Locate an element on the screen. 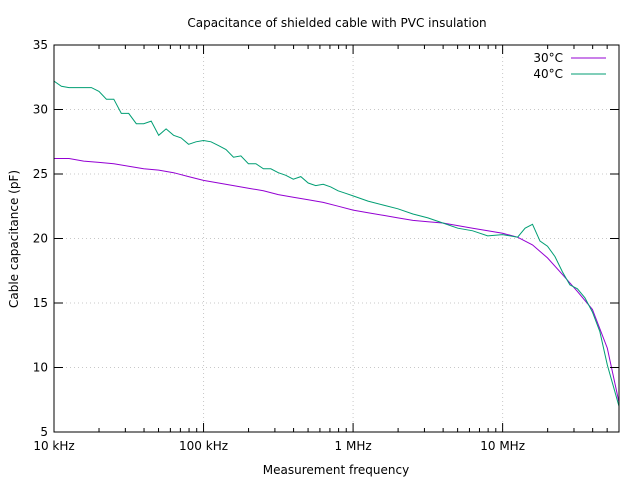 The width and height of the screenshot is (640, 480). y-tick-label: 20 is located at coordinates (40, 239).